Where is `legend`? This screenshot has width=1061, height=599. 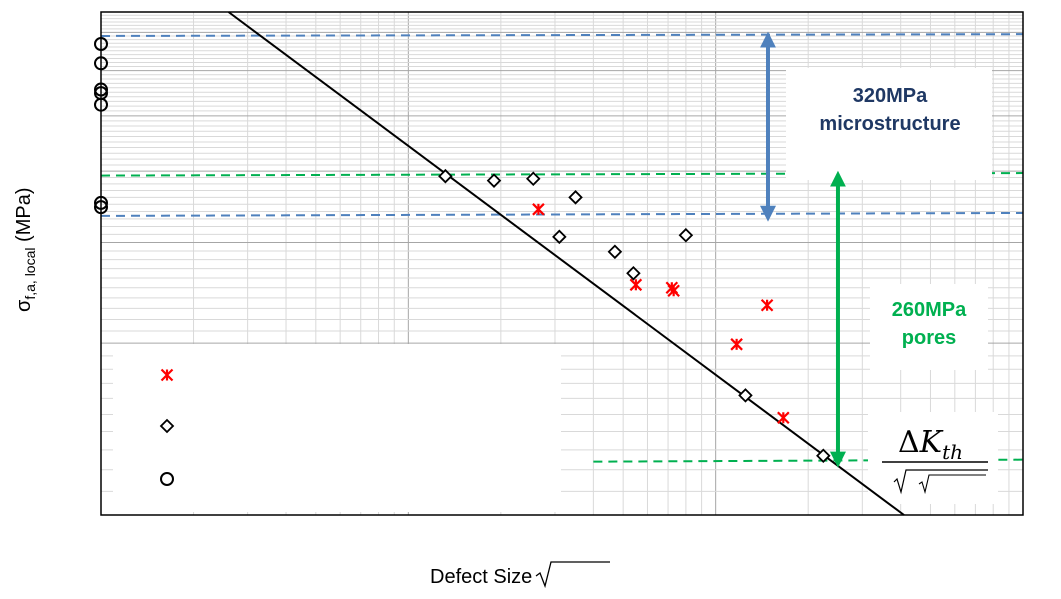 legend is located at coordinates (167, 427).